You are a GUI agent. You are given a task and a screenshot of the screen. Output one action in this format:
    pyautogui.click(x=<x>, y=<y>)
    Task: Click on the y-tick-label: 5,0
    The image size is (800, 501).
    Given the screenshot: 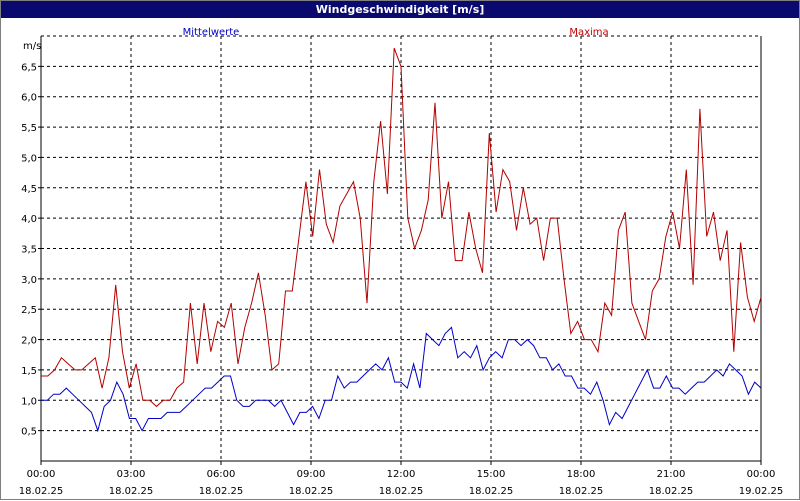 What is the action you would take?
    pyautogui.click(x=29, y=158)
    